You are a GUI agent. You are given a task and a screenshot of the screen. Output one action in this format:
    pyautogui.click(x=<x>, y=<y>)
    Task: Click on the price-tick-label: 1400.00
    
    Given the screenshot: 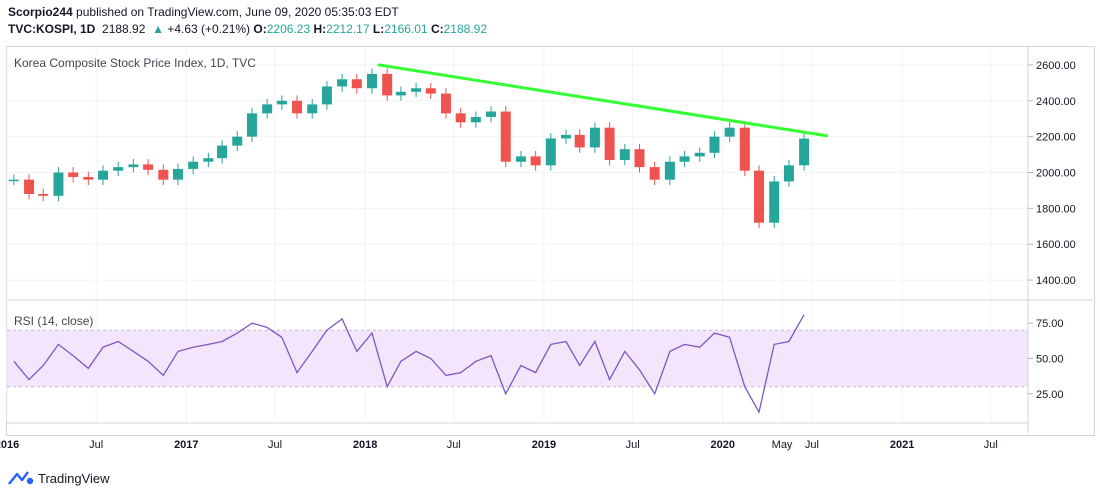 What is the action you would take?
    pyautogui.click(x=1056, y=281)
    